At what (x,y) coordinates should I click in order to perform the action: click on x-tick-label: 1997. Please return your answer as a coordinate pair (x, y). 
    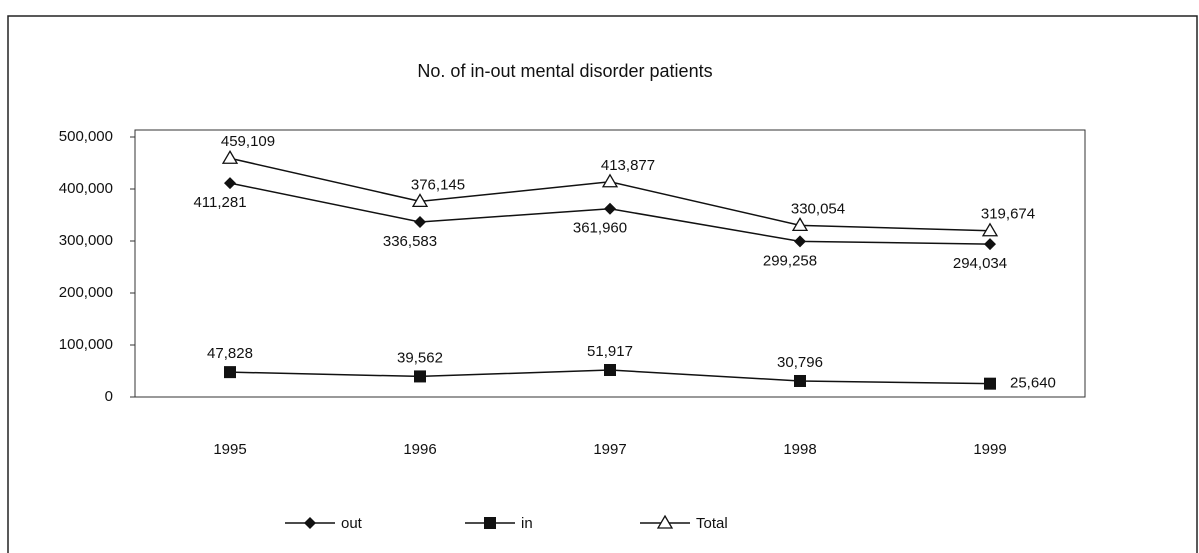
    Looking at the image, I should click on (609, 449).